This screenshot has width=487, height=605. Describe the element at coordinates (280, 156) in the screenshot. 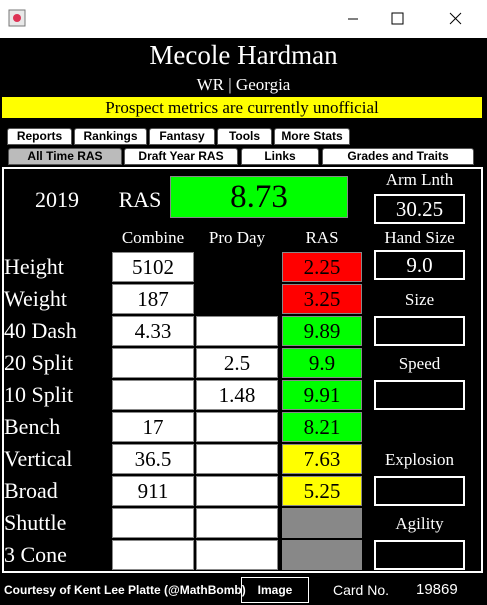

I see `tab: Links` at that location.